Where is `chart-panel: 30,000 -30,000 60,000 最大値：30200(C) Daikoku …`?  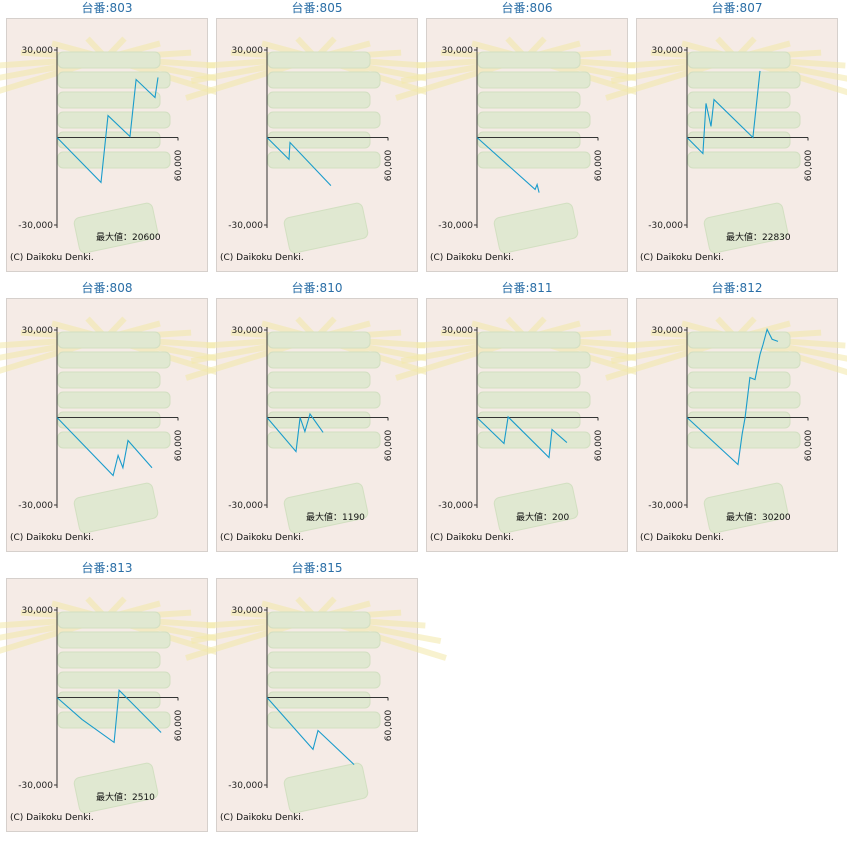 chart-panel: 30,000 -30,000 60,000 最大値：30200(C) Daikoku … is located at coordinates (726, 425).